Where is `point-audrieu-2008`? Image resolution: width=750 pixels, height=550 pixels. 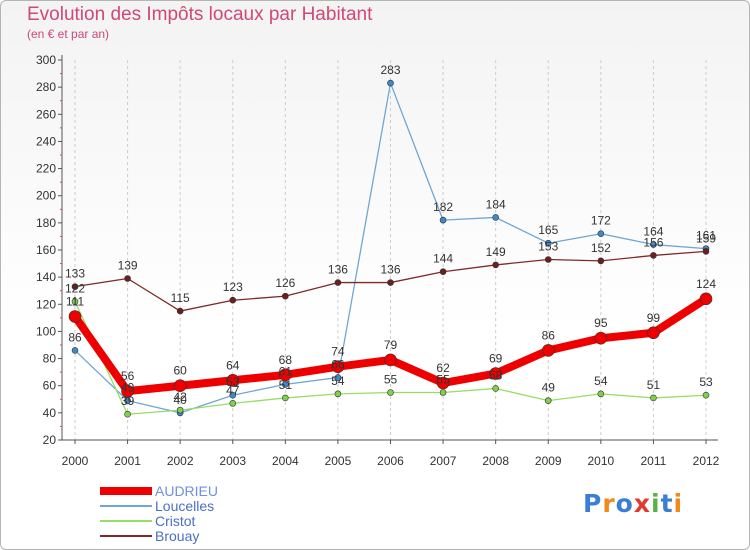 point-audrieu-2008 is located at coordinates (495, 373).